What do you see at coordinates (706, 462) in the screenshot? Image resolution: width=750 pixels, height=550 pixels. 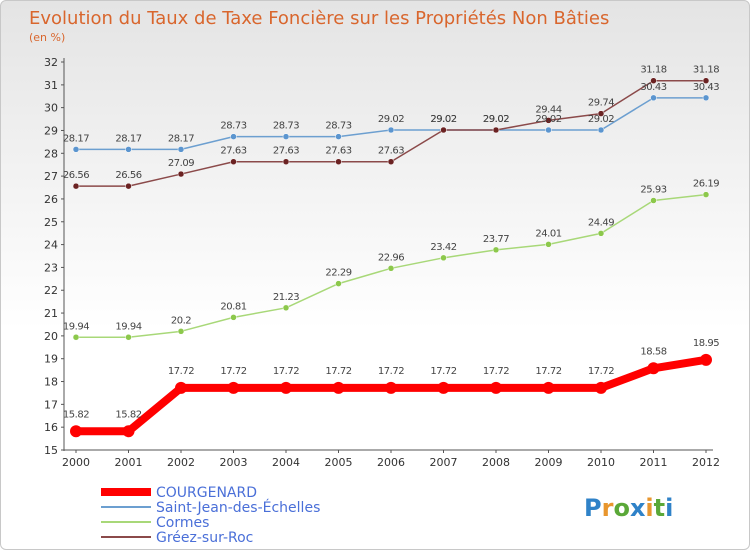 I see `x-tick-label: 2012` at bounding box center [706, 462].